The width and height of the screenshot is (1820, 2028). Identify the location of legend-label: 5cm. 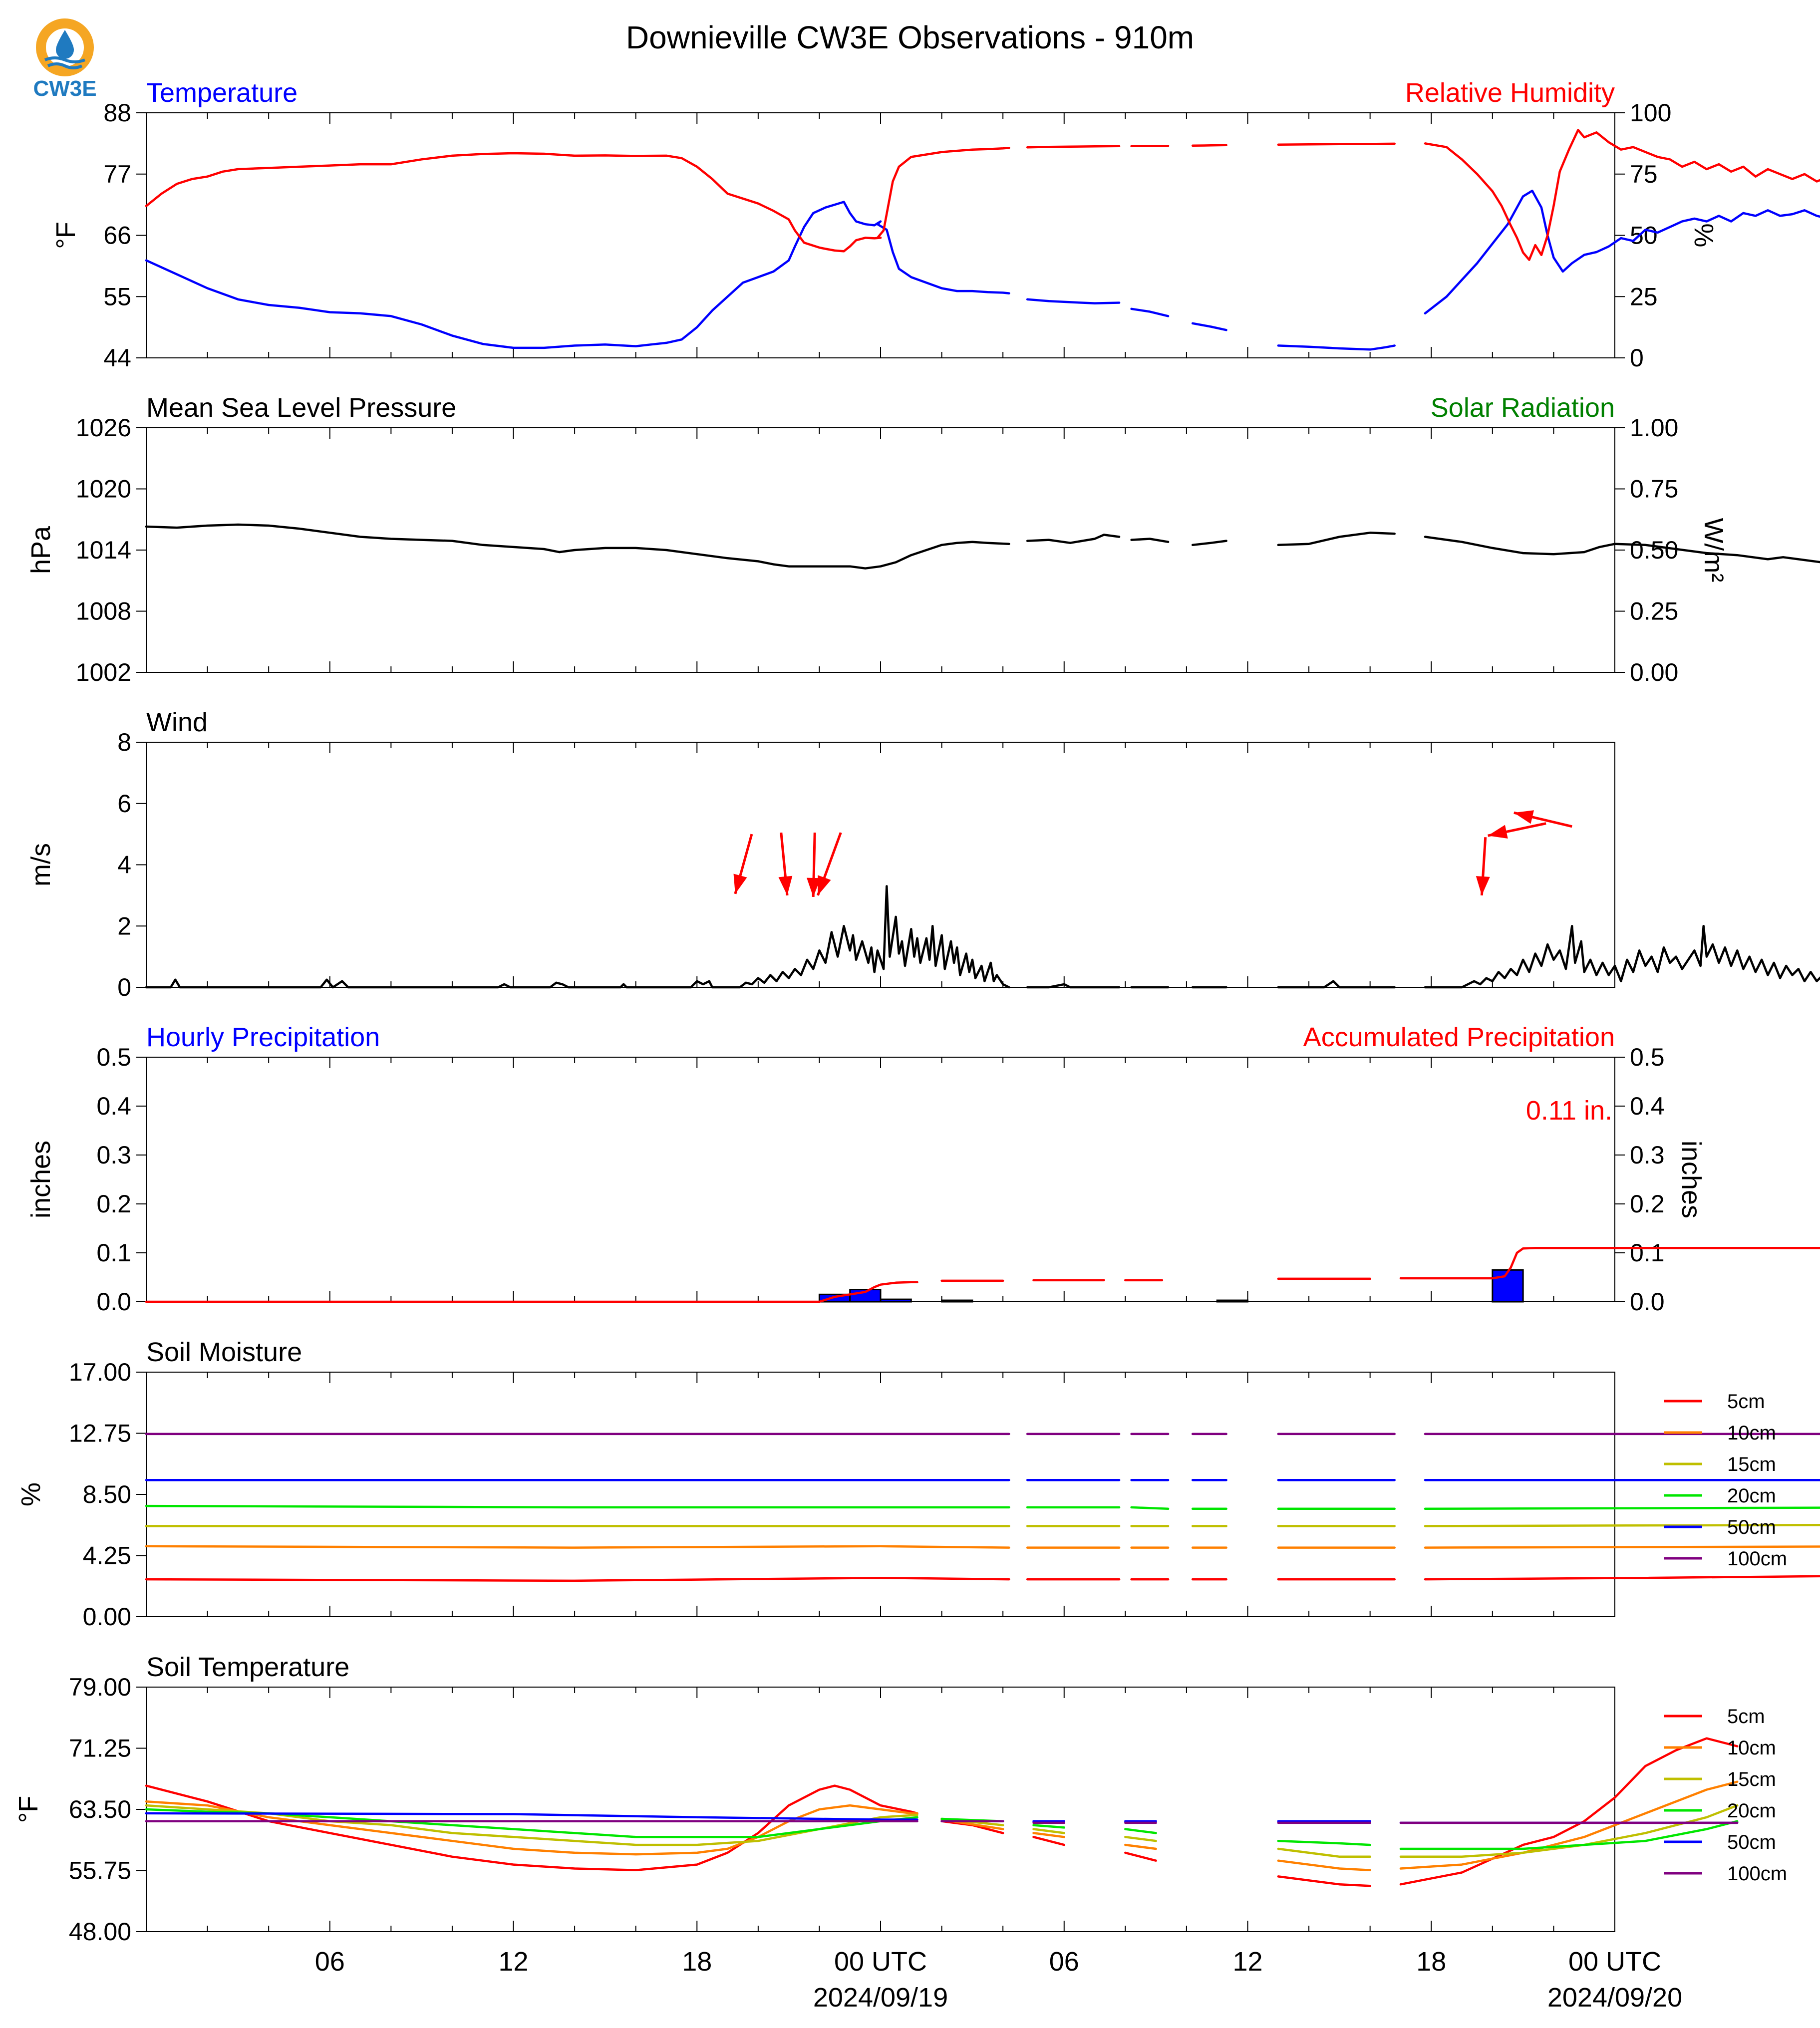
(1746, 1402).